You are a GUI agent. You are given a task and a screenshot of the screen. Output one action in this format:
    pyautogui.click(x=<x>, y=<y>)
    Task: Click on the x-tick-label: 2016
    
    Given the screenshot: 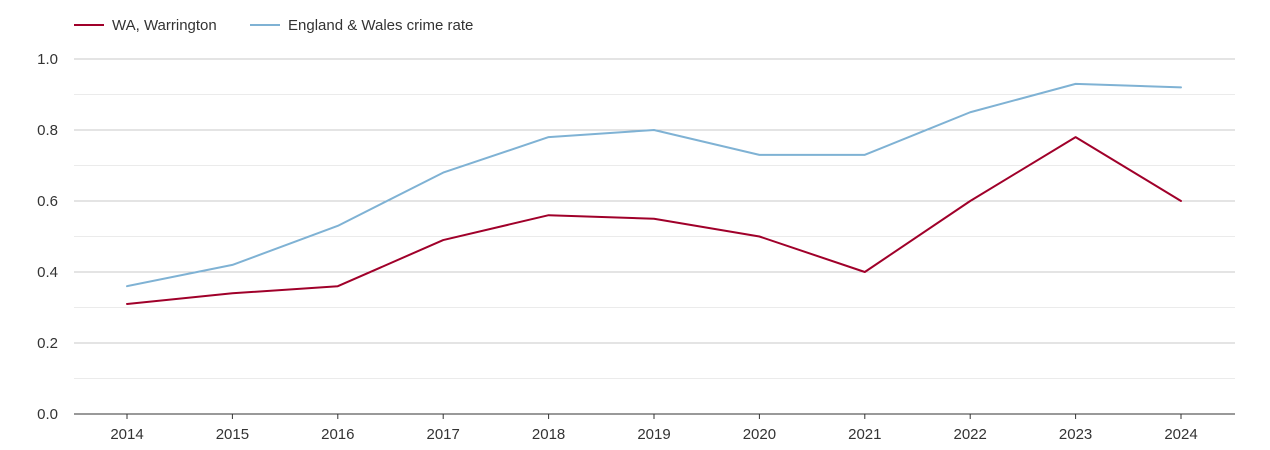 What is the action you would take?
    pyautogui.click(x=337, y=434)
    